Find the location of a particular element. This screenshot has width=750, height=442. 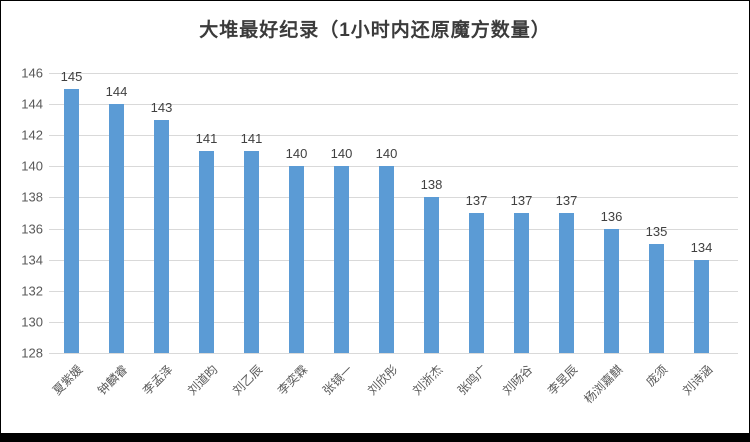

y-axis-tick-134: 134 is located at coordinates (32, 260).